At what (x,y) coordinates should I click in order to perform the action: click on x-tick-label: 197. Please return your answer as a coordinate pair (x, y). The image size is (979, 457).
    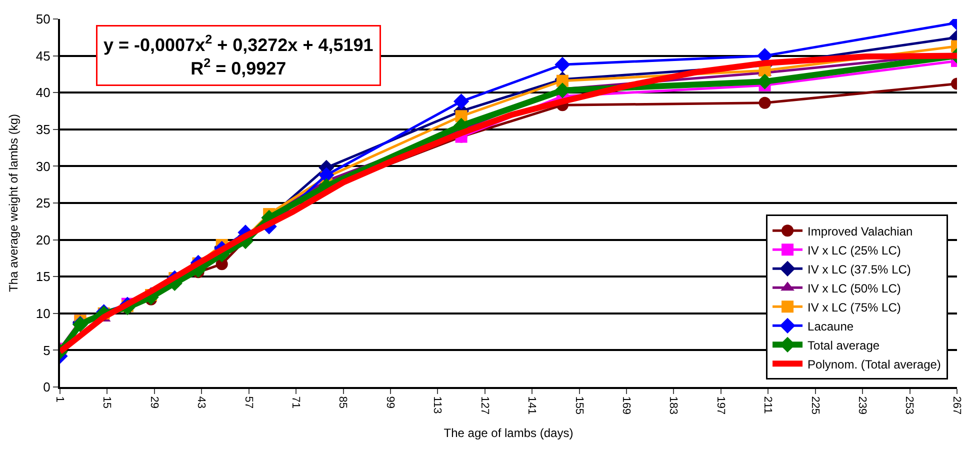
    Looking at the image, I should click on (720, 405).